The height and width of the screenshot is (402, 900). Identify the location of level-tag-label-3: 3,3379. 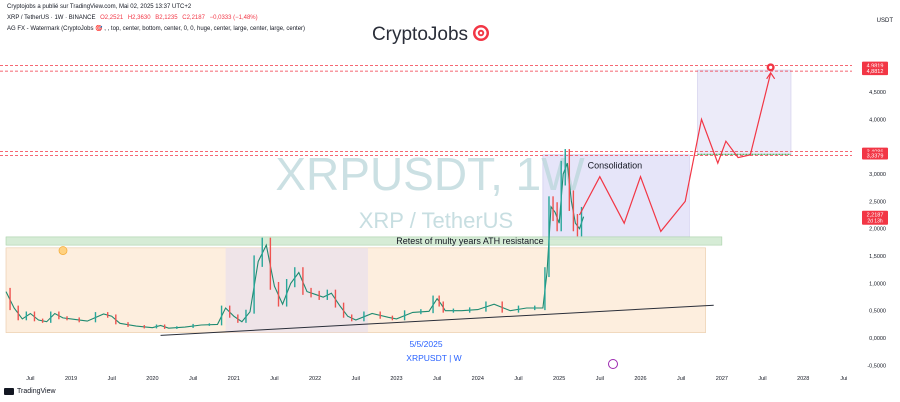
(875, 157).